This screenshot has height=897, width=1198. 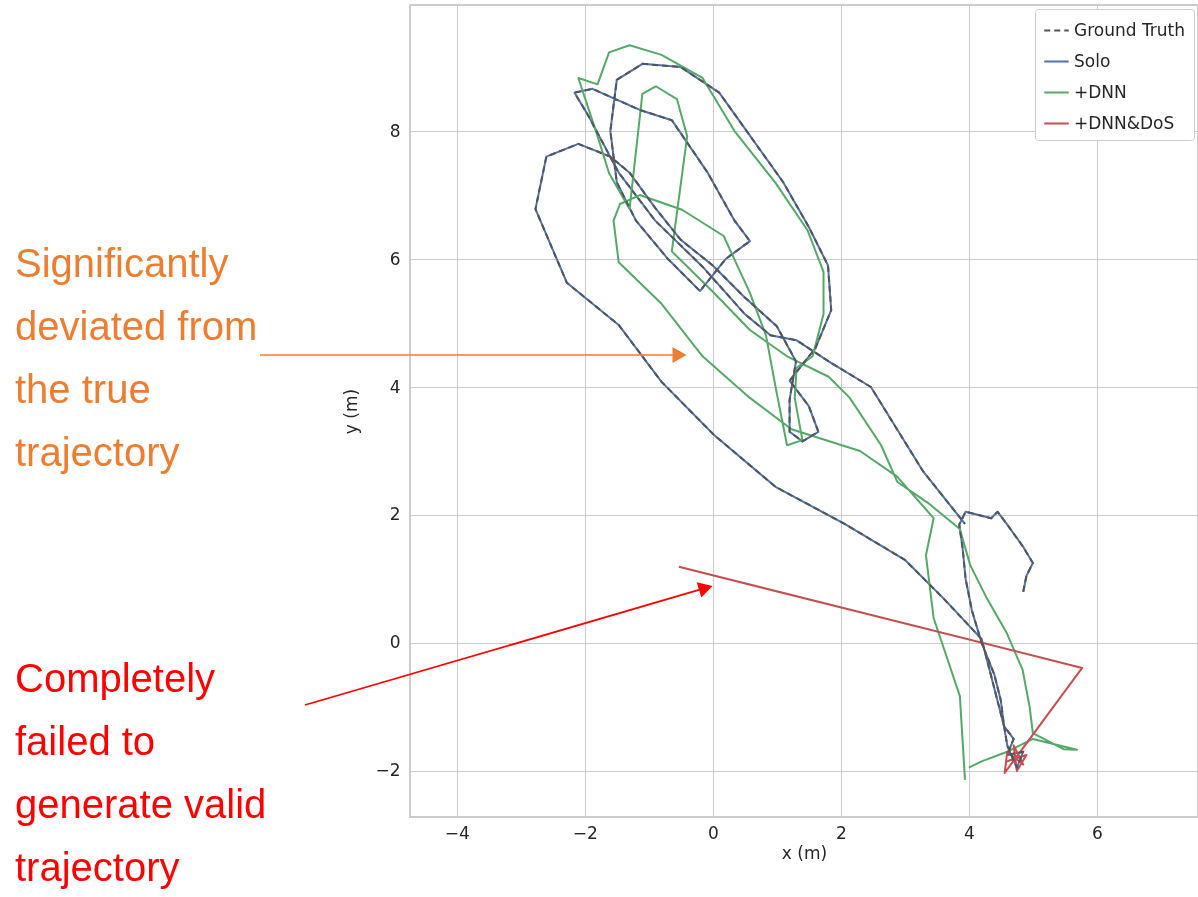 What do you see at coordinates (136, 357) in the screenshot?
I see `annotation: Significantly deviated from the true trajectory` at bounding box center [136, 357].